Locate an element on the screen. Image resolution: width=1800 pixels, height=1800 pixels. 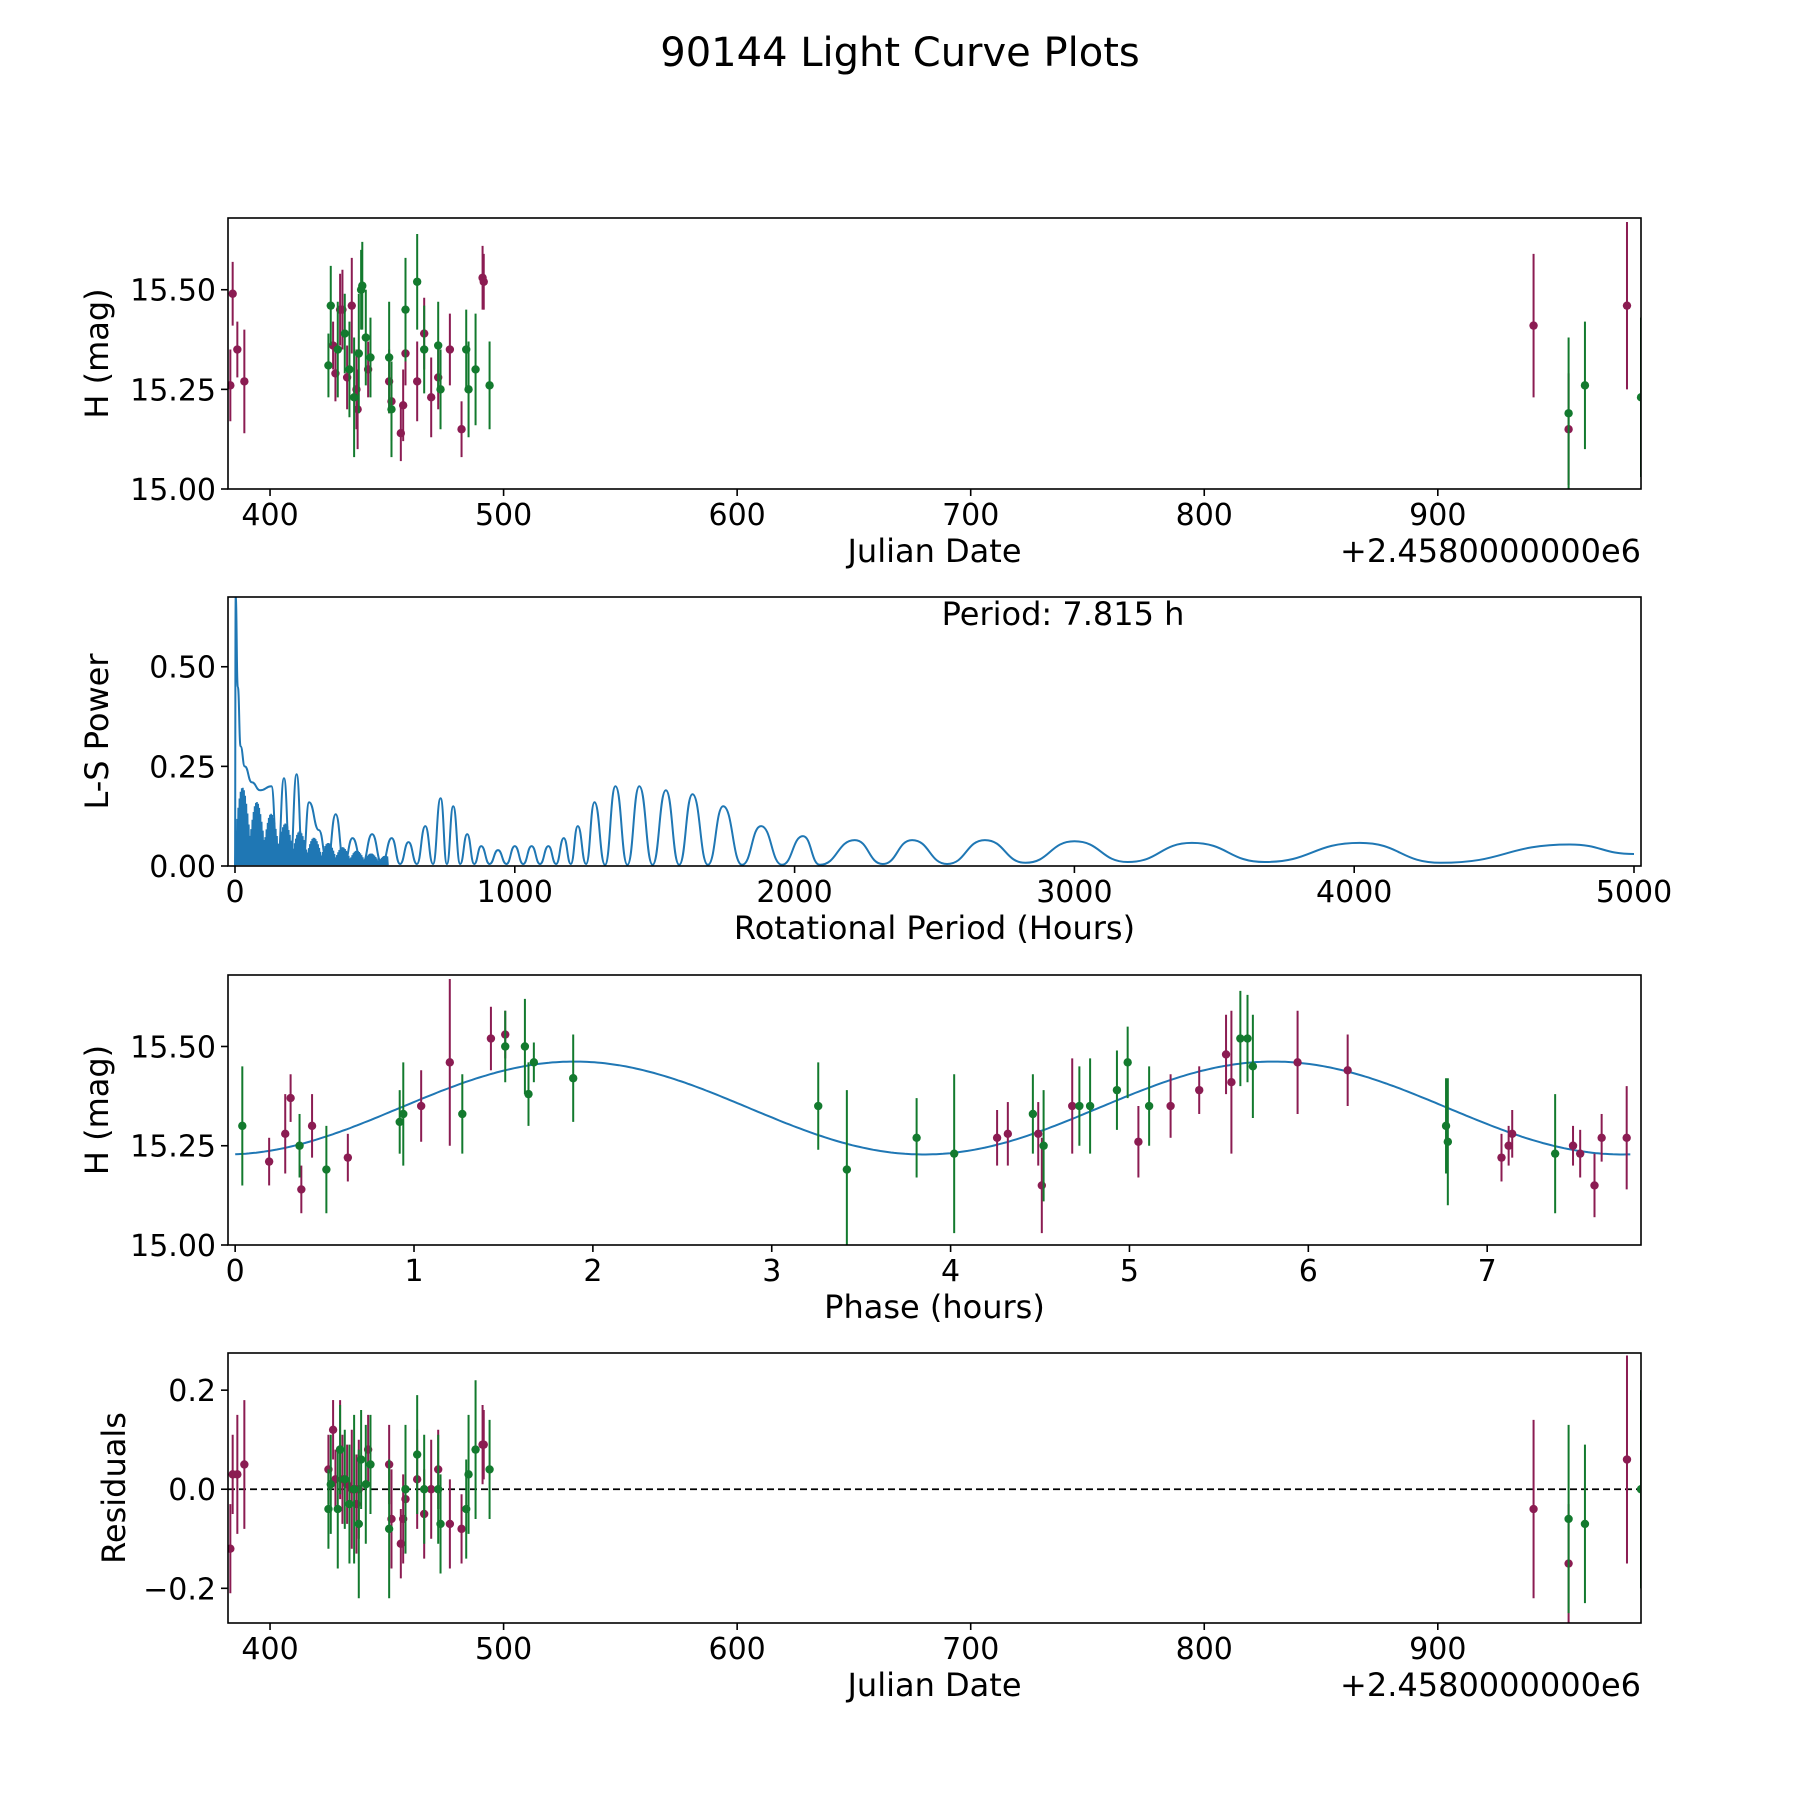
x-tick-label: 4000 is located at coordinates (1354, 892).